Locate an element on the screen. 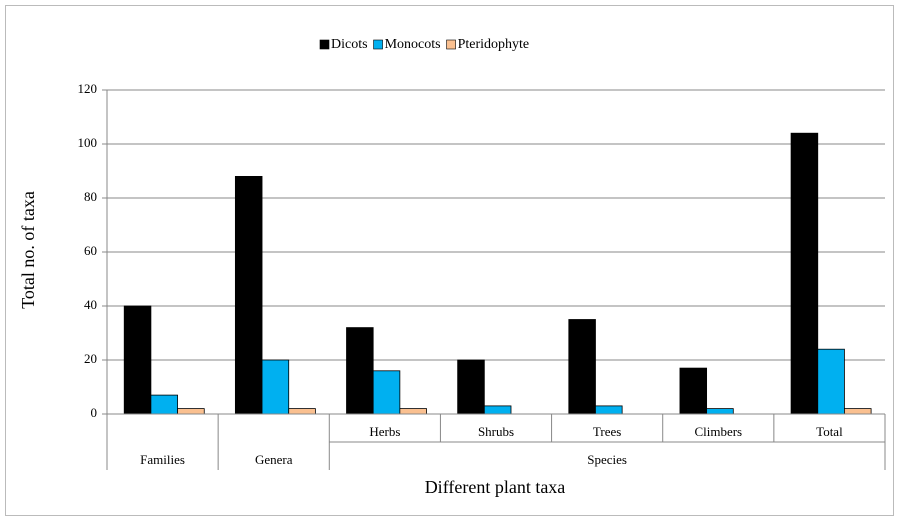 This screenshot has width=901, height=523. x-tick-label: Shrubs is located at coordinates (496, 431).